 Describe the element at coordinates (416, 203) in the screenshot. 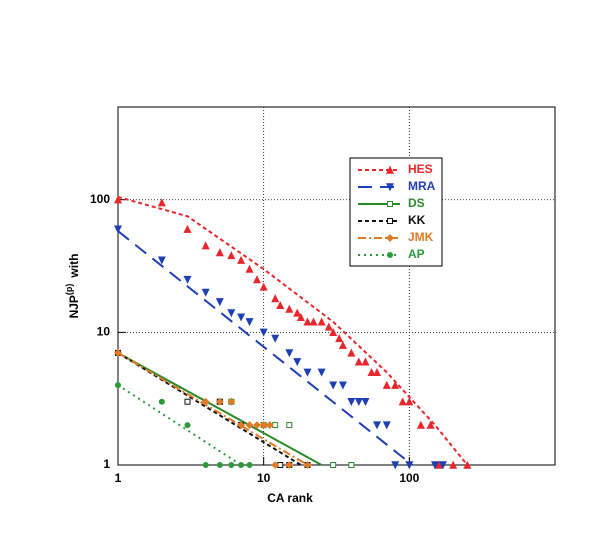

I see `legend-label: DS` at that location.